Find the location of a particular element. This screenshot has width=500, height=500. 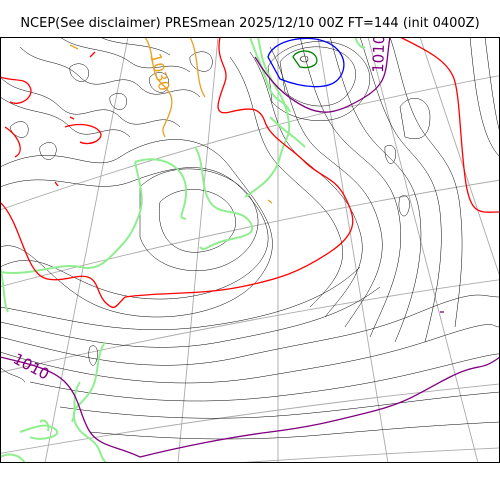

contour-label-1010-south: 1010 is located at coordinates (31, 367).